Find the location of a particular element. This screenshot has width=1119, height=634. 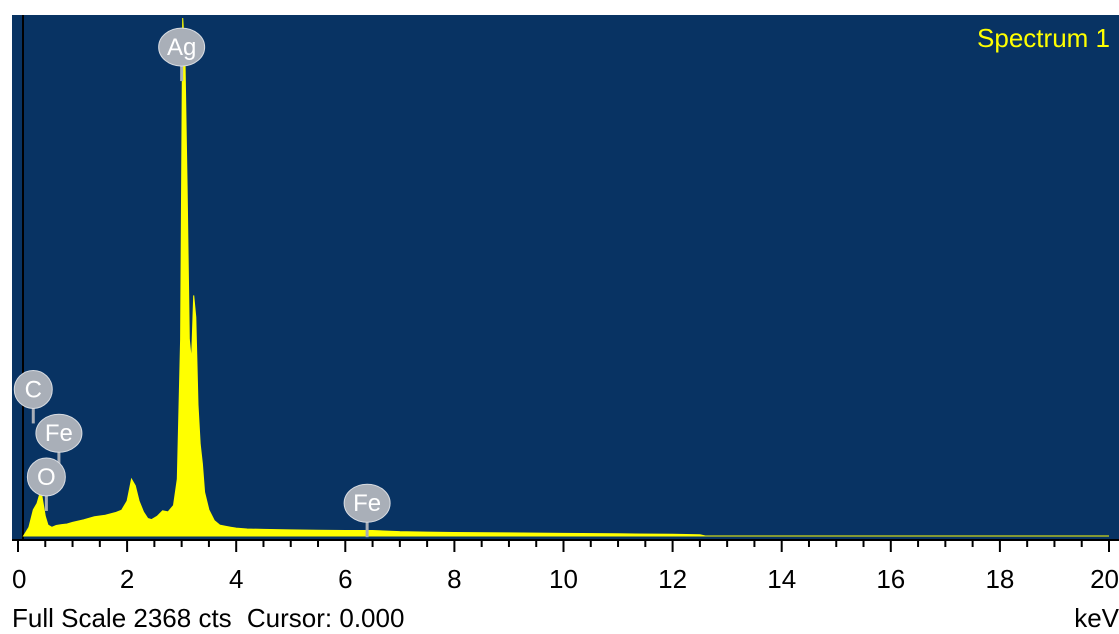

peak-label-fe-4: Fe is located at coordinates (367, 510).